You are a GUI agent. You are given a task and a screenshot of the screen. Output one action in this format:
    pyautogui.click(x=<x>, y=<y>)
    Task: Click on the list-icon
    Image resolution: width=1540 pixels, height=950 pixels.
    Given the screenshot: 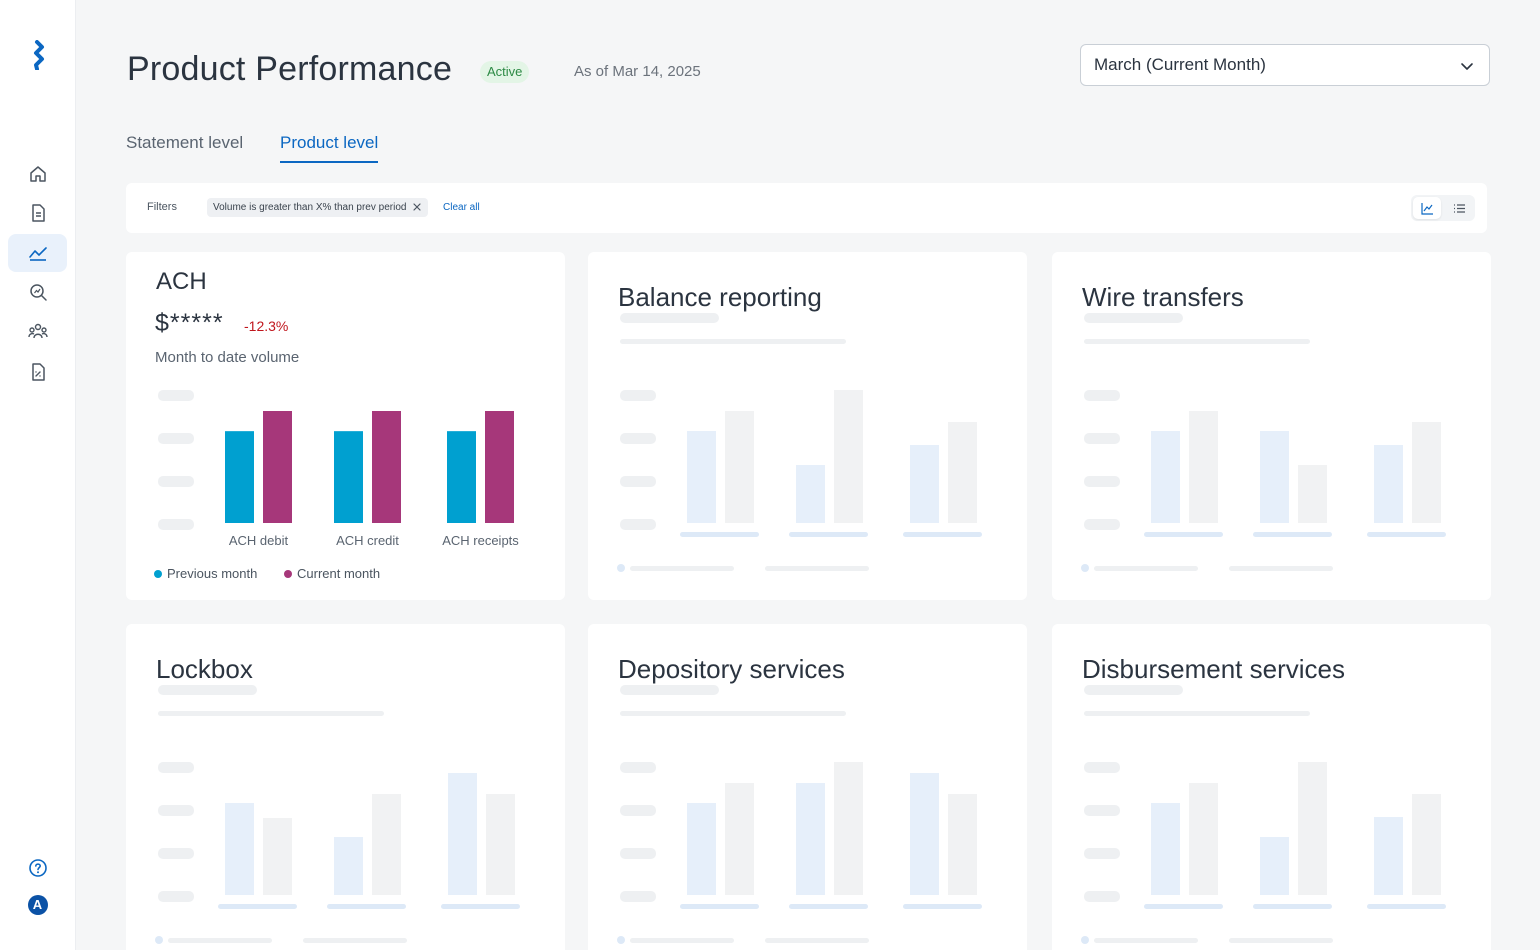 What is the action you would take?
    pyautogui.click(x=1459, y=208)
    